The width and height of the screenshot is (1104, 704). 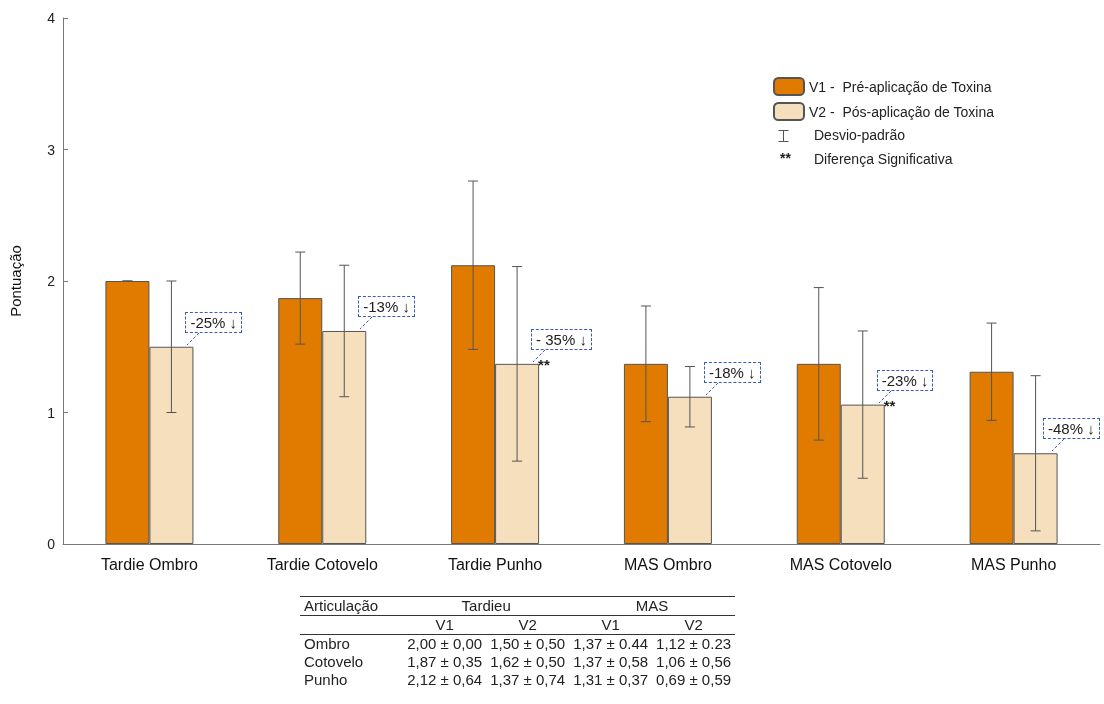 What do you see at coordinates (214, 322) in the screenshot?
I see `callout-box: -25% ↓` at bounding box center [214, 322].